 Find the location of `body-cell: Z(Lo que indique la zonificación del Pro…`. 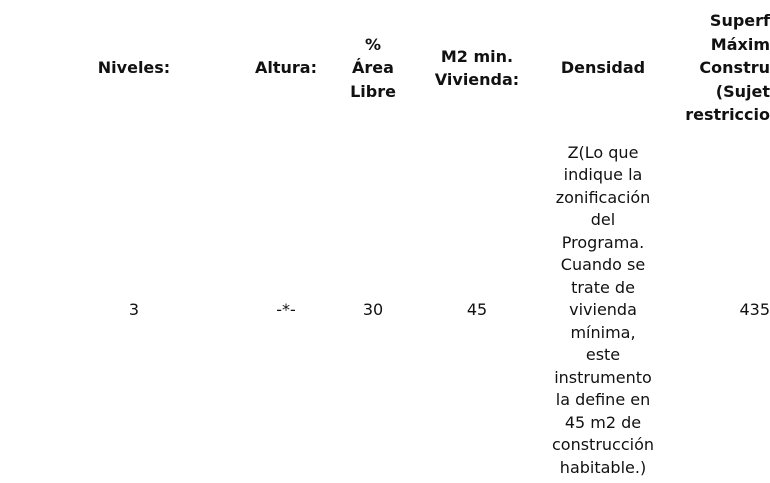

body-cell: Z(Lo que indique la zonificación del Pro… is located at coordinates (603, 309).